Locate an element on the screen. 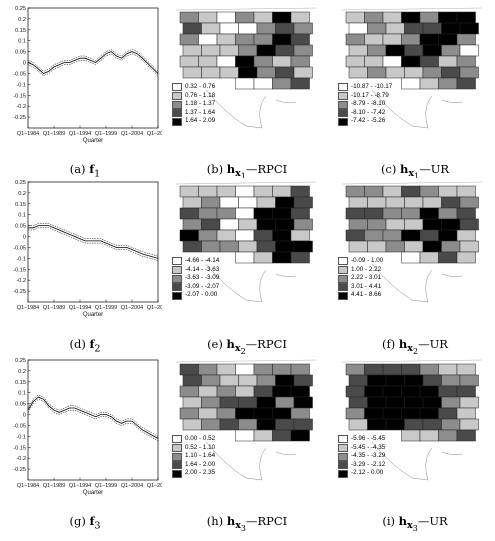  y-tick-label: -0.2 is located at coordinates (21, 107).